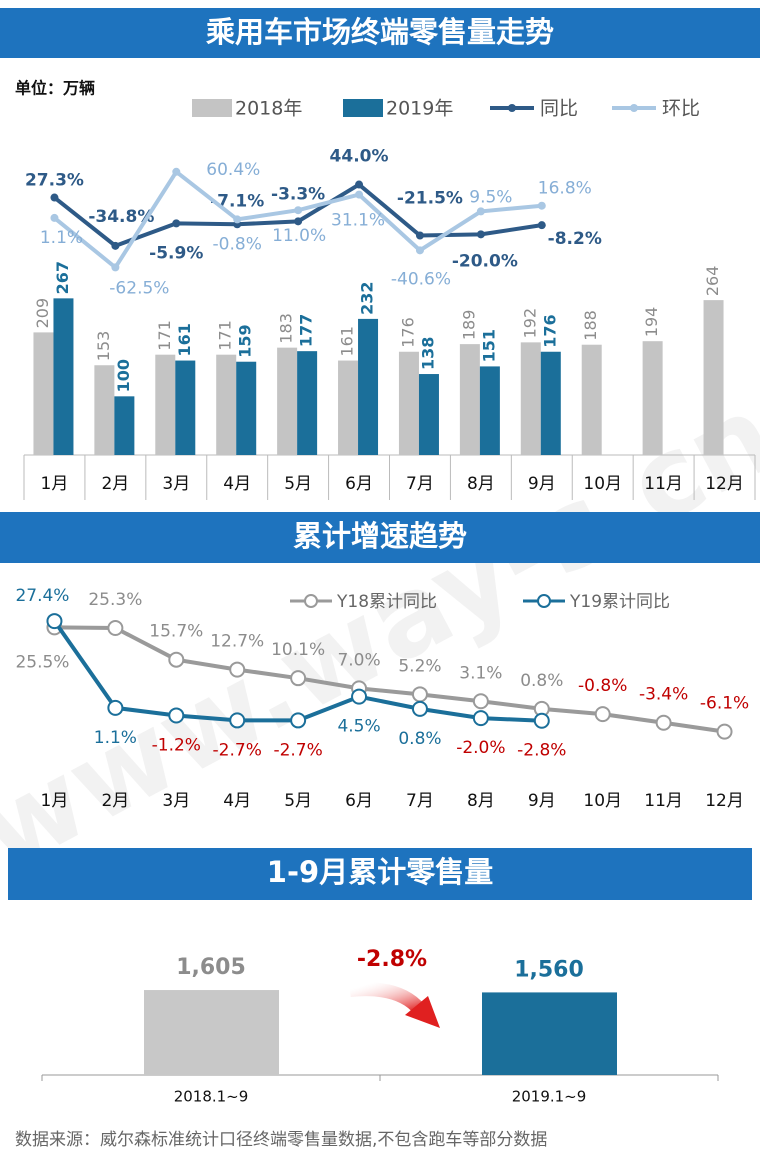 Image resolution: width=760 pixels, height=1158 pixels. I want to click on line-value-label: -2.7%, so click(297, 750).